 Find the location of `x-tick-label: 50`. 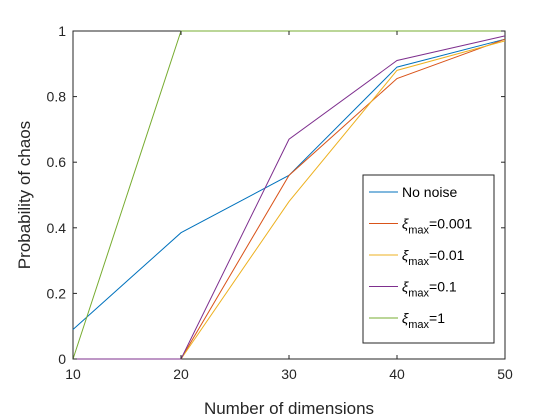

x-tick-label: 50 is located at coordinates (505, 374).